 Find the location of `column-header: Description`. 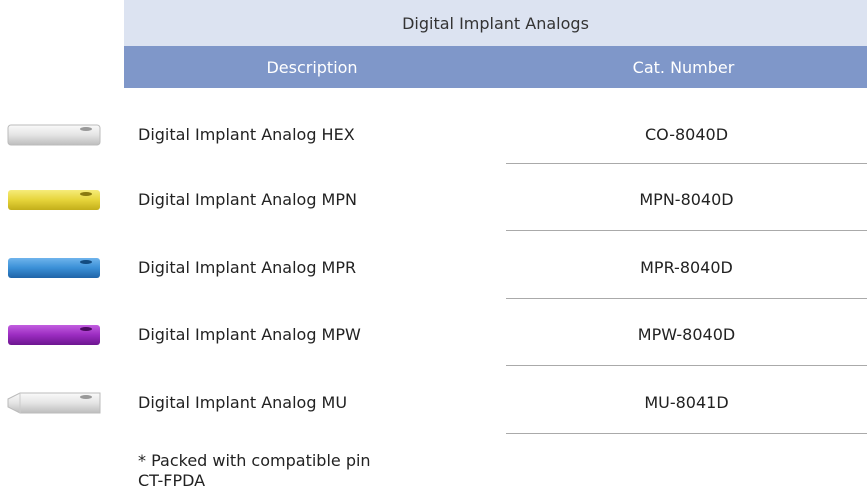

column-header: Description is located at coordinates (312, 67).